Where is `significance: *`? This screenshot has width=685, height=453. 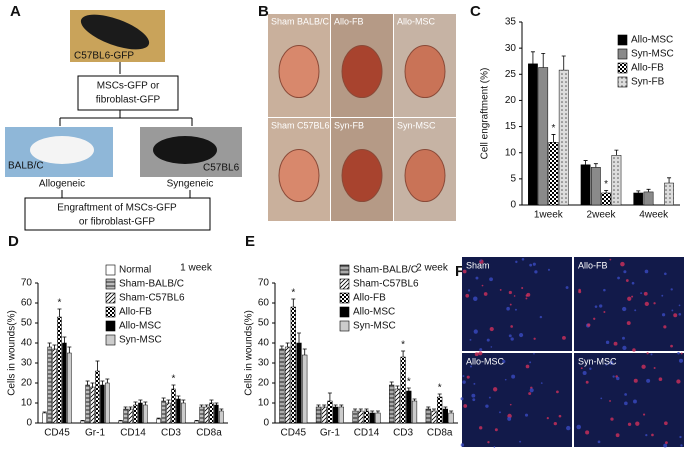
significance: * is located at coordinates (606, 184).